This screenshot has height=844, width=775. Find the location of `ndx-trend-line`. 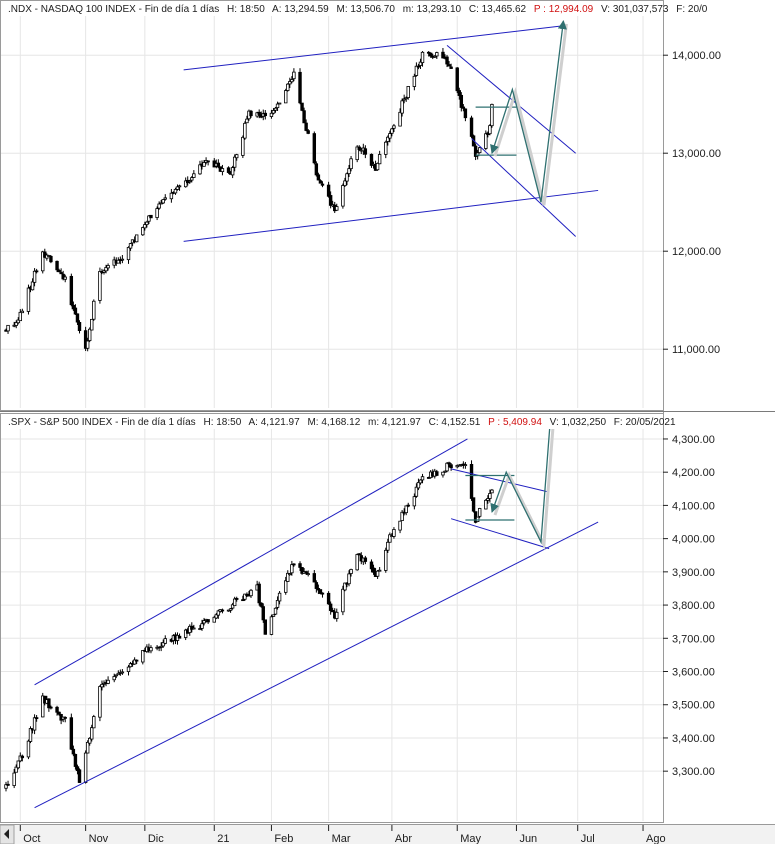

ndx-trend-line is located at coordinates (391, 215).